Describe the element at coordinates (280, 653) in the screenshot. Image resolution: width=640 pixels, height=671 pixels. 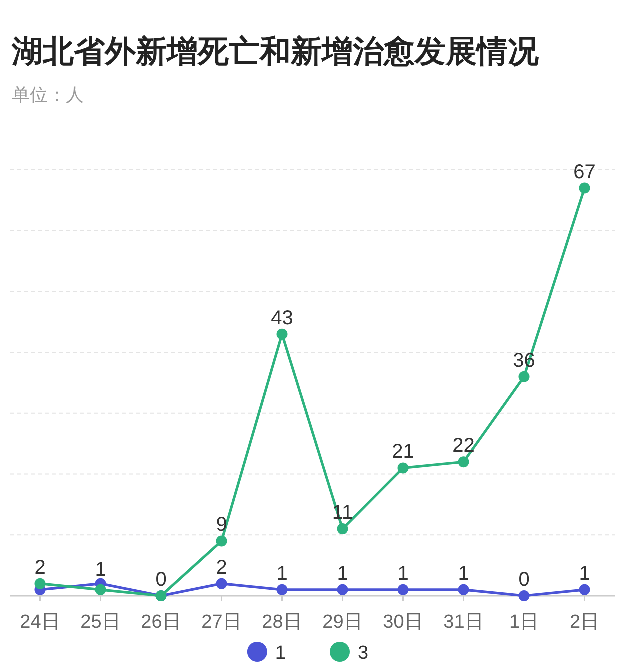
I see `legend-label: 1` at that location.